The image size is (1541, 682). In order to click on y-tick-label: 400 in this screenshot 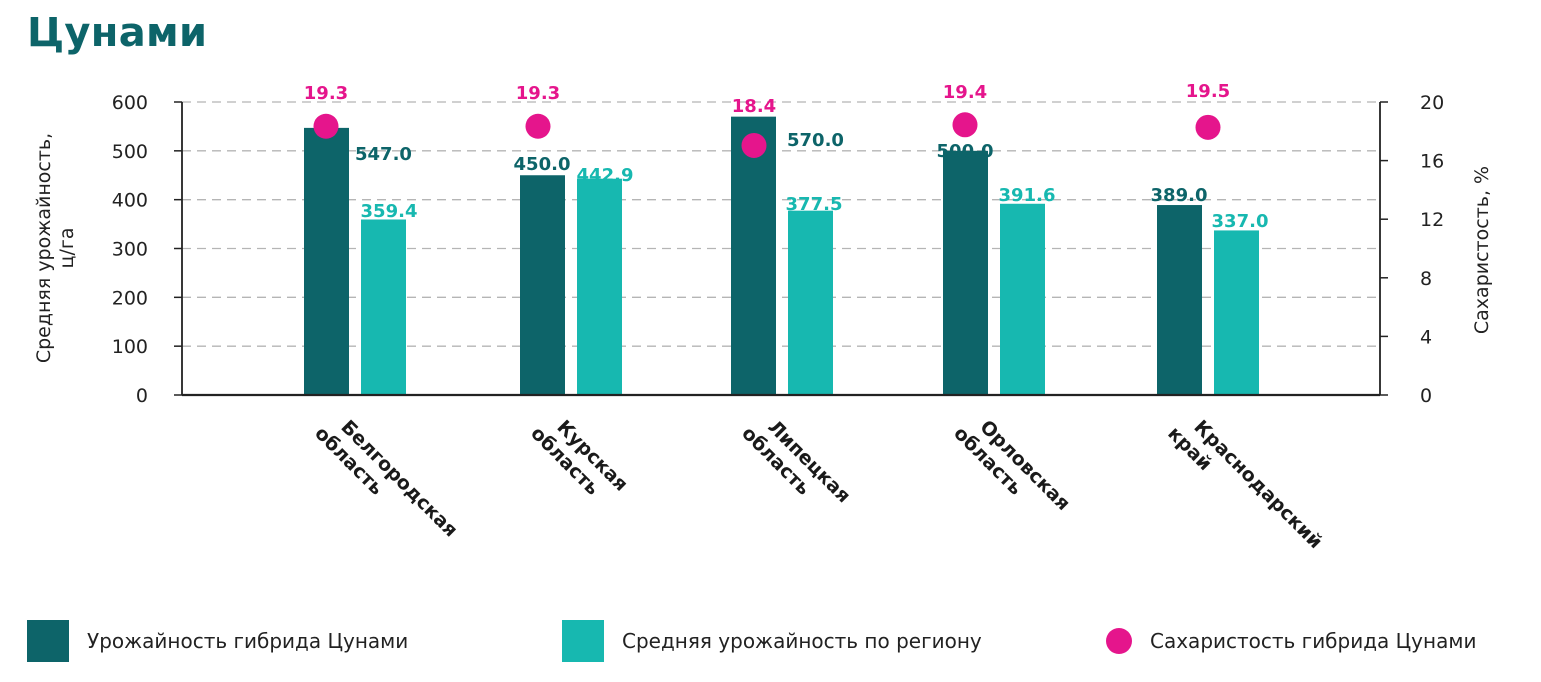, I will do `click(130, 201)`.